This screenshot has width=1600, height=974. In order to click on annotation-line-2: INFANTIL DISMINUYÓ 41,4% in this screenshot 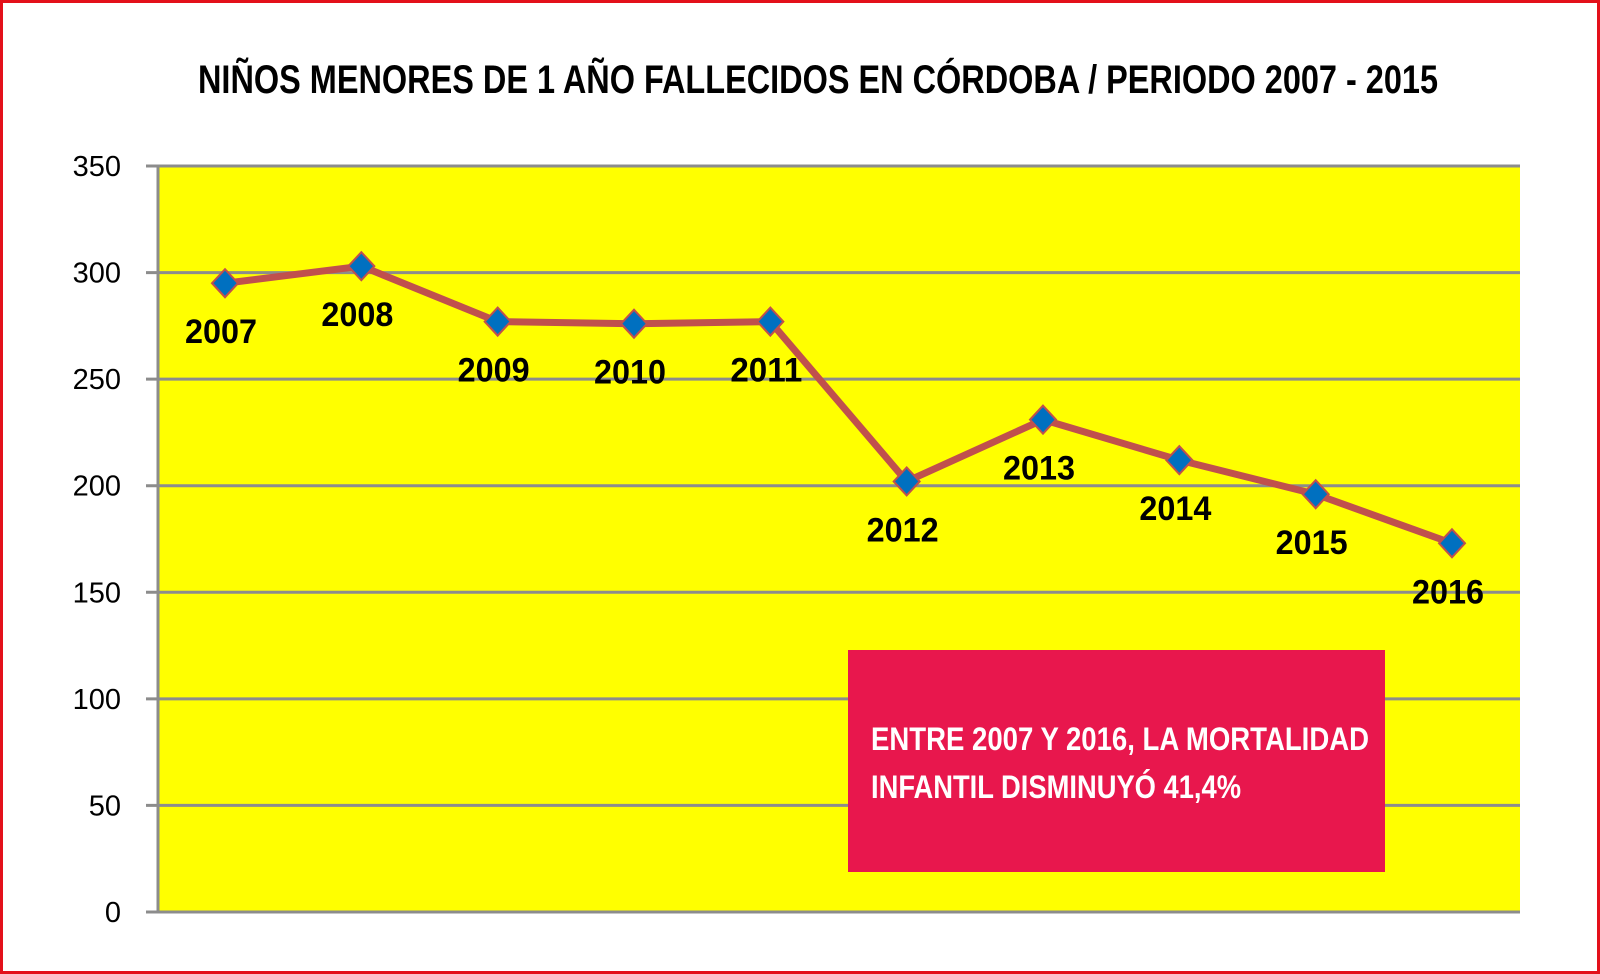, I will do `click(1056, 787)`.